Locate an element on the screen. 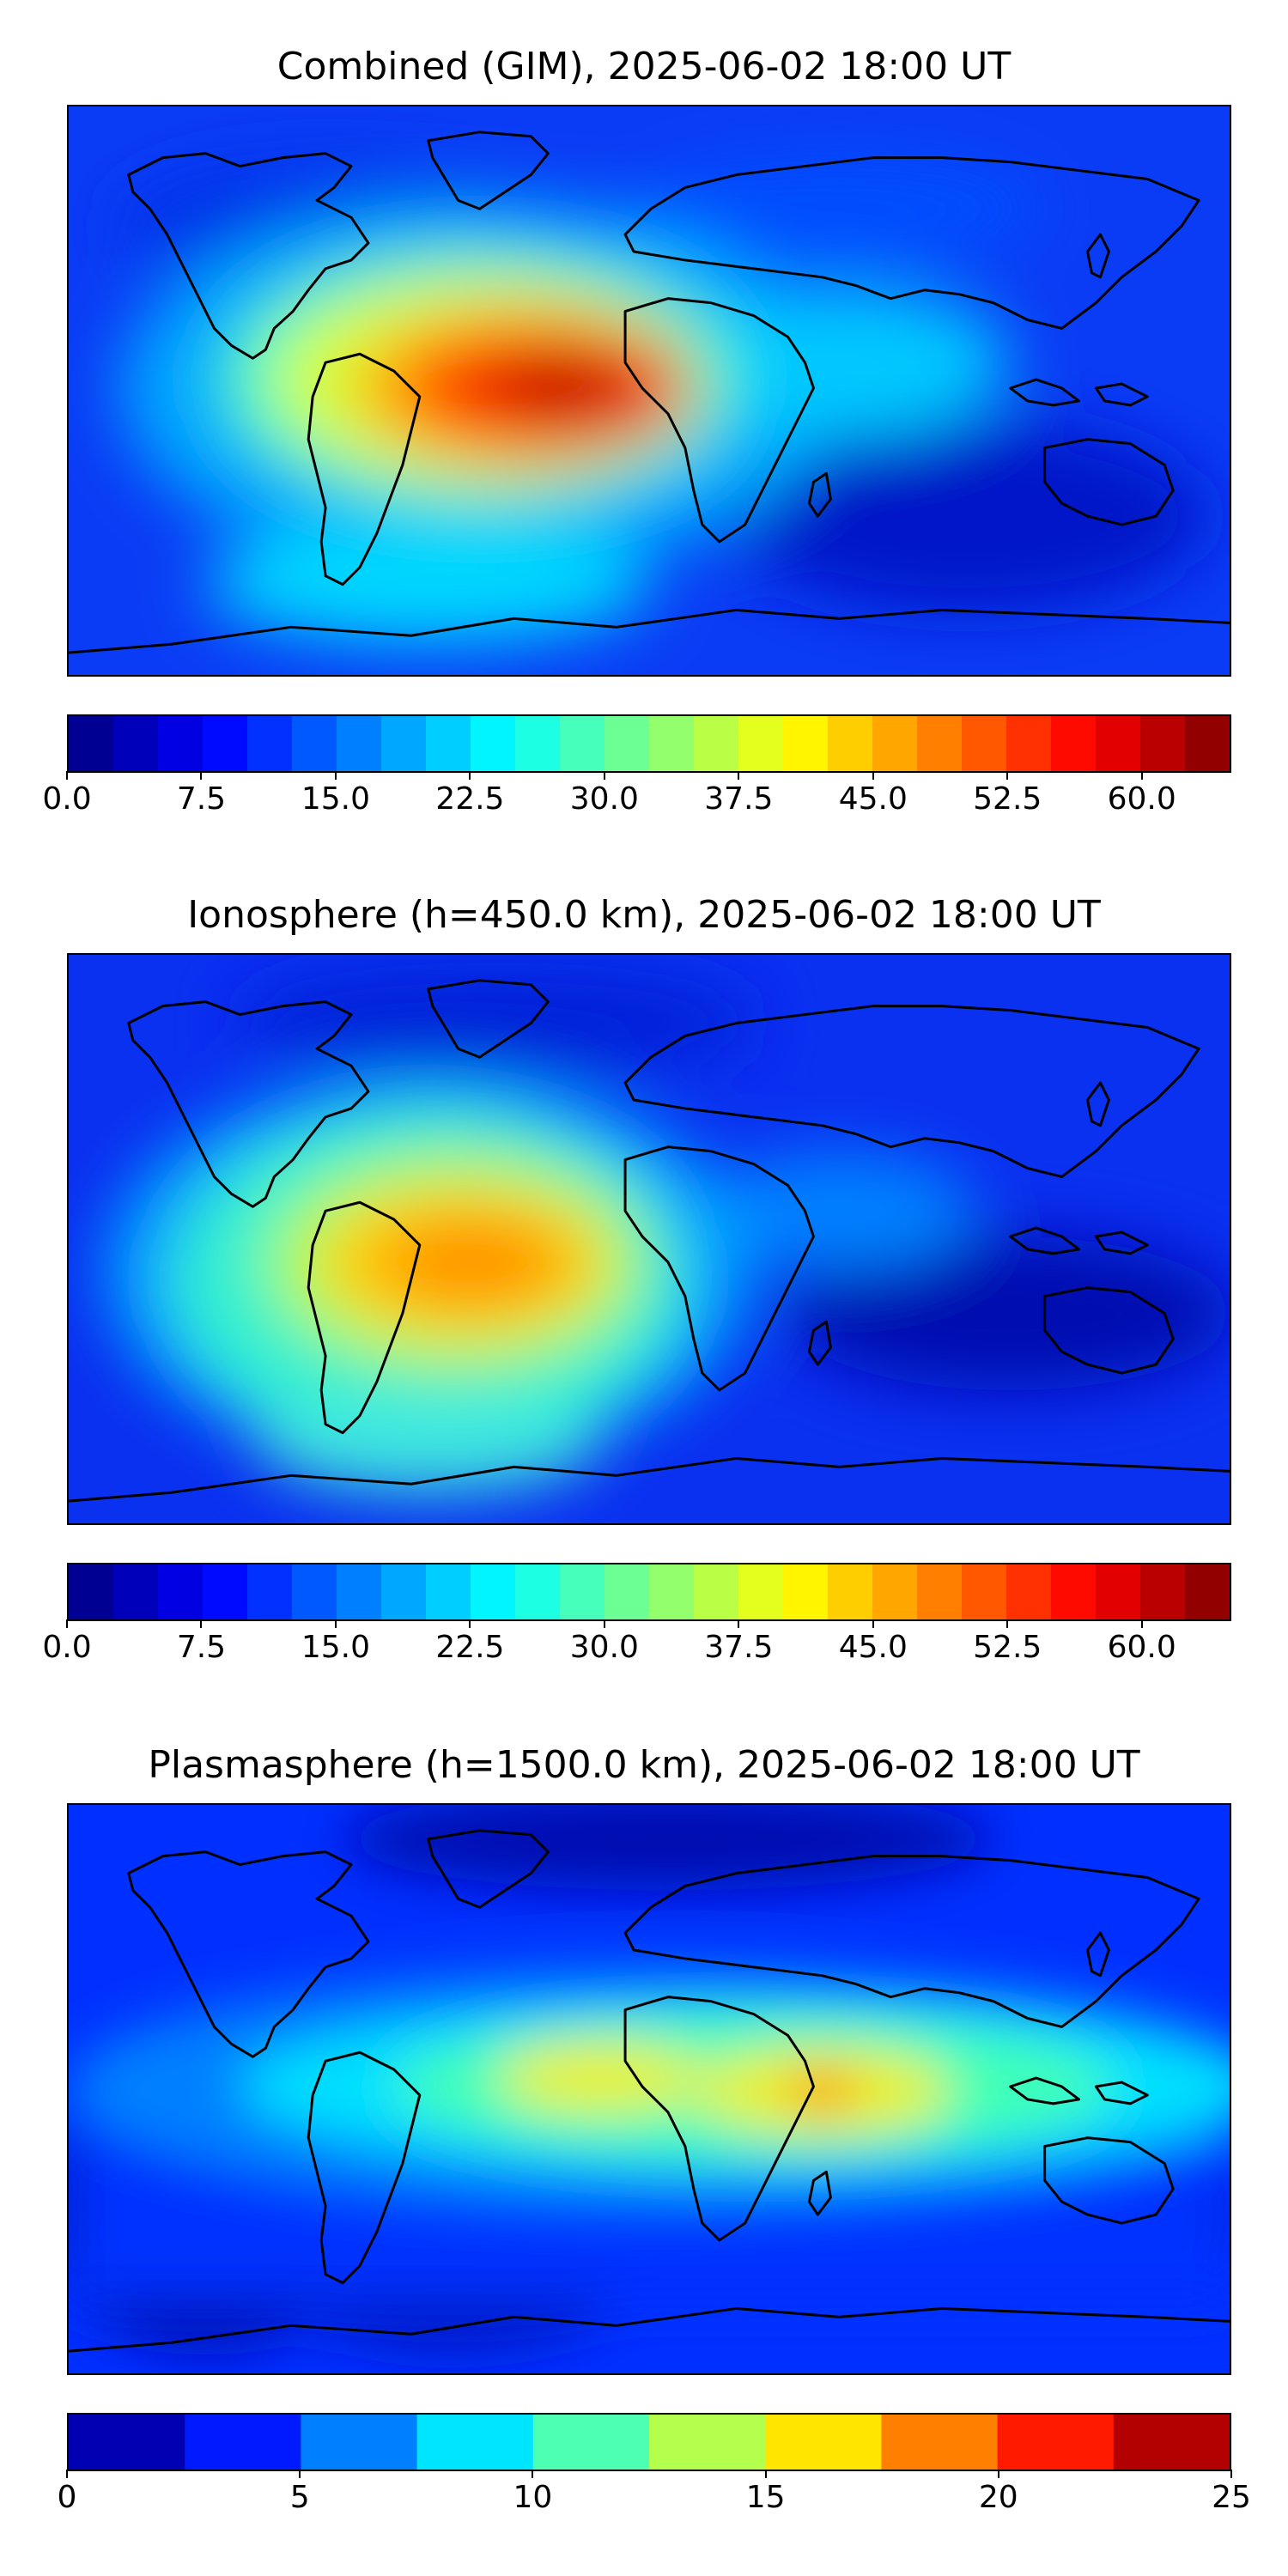  panel-2-colorbar is located at coordinates (649, 1592).